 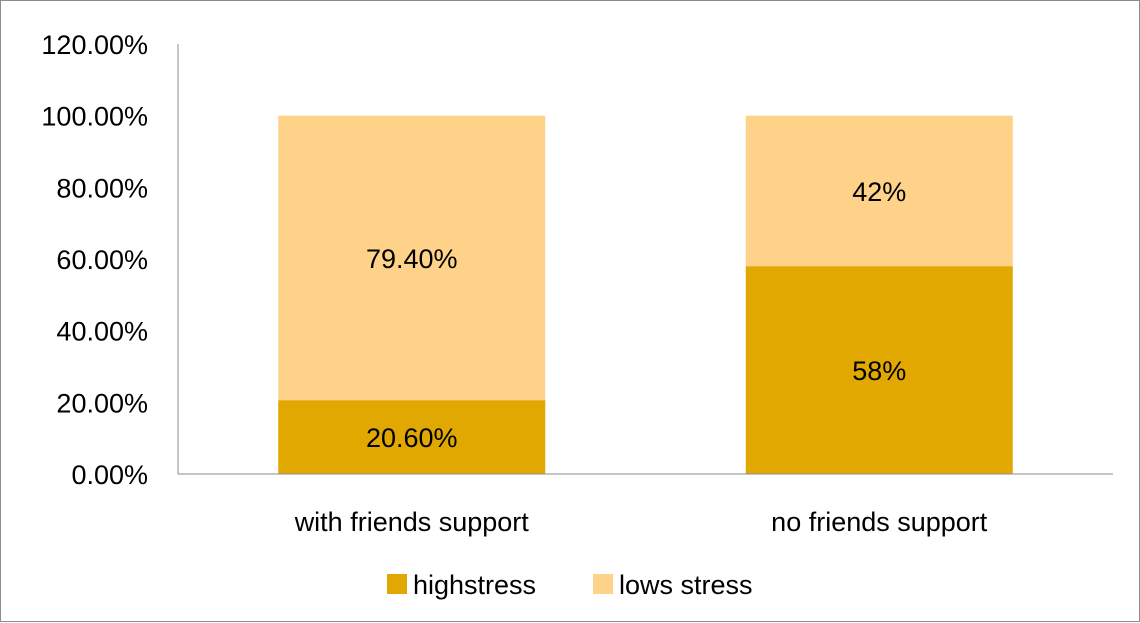 I want to click on y-tick-label: 120.00%, so click(x=94, y=45).